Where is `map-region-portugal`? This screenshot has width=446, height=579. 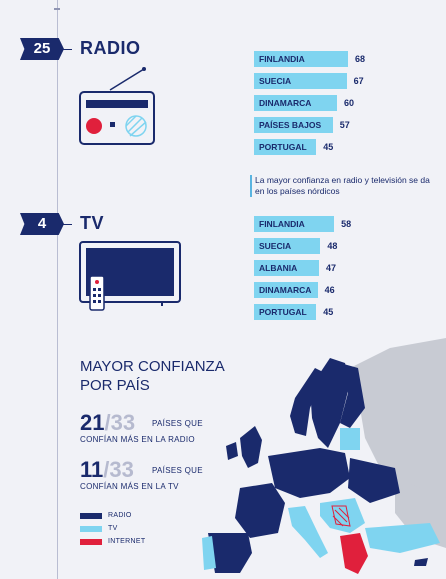
map-region-portugal is located at coordinates (209, 553).